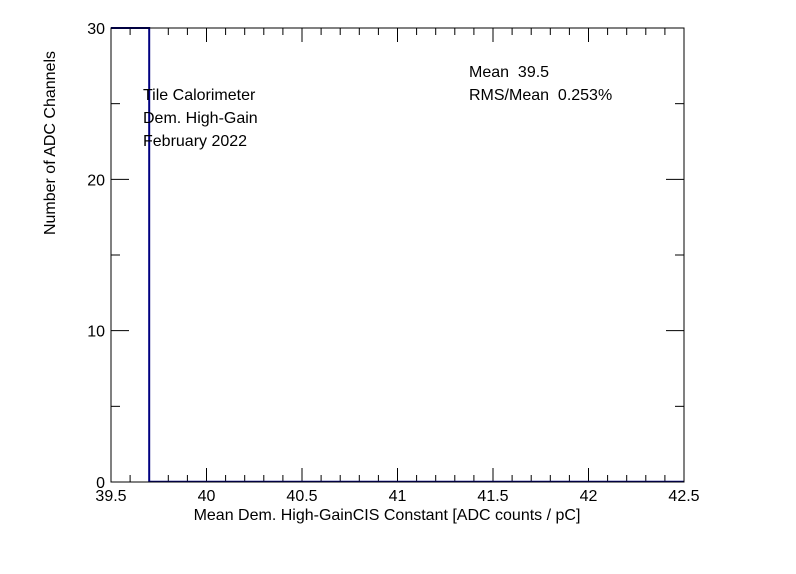 The image size is (796, 574). I want to click on y-tick-labels: 0 10 20 30, so click(96, 256).